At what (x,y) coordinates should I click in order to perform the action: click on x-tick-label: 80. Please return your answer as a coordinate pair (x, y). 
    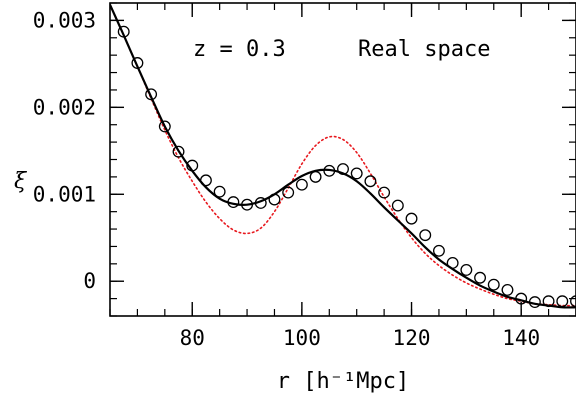
    Looking at the image, I should click on (192, 338).